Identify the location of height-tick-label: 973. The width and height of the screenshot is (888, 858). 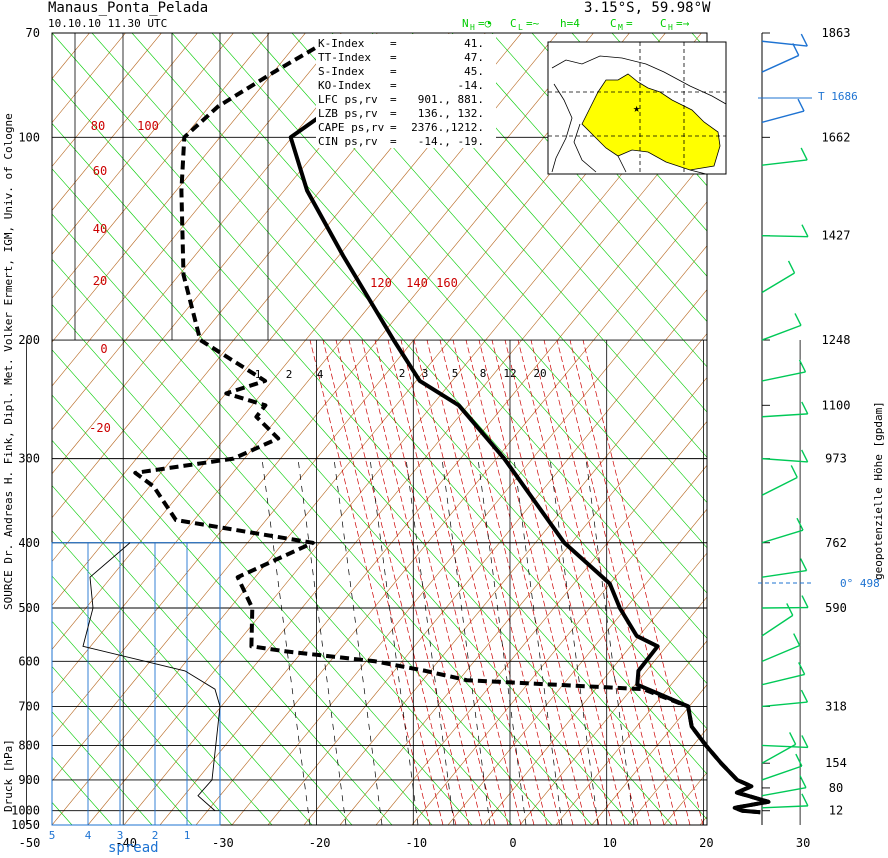
(836, 459).